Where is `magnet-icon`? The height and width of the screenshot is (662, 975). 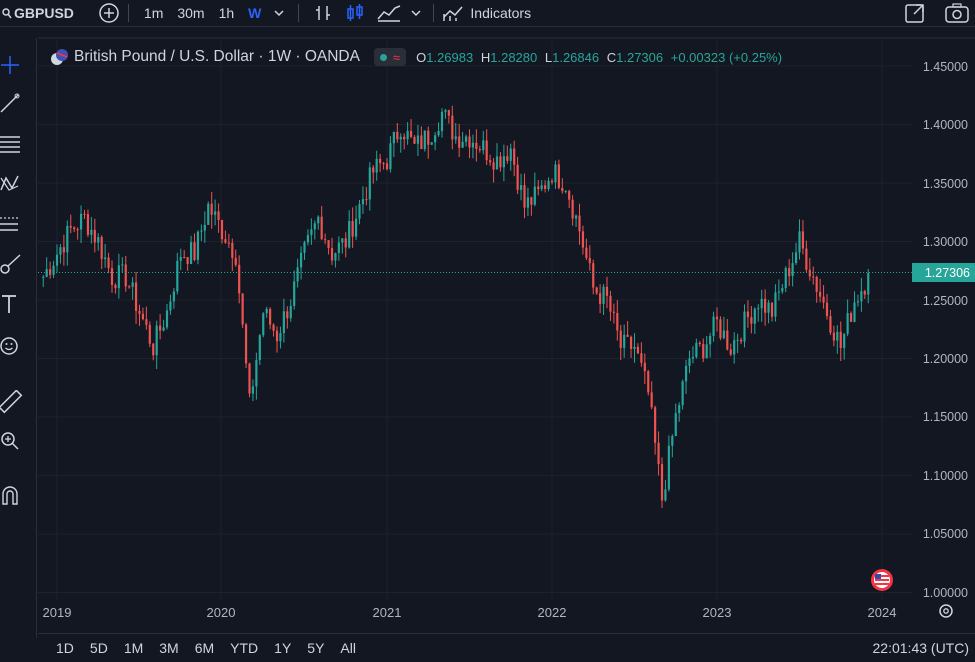 magnet-icon is located at coordinates (12, 496).